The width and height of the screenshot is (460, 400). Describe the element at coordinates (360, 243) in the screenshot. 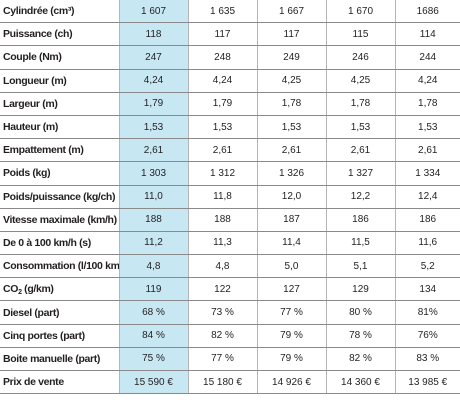

I see `value-cell: 11,5` at that location.